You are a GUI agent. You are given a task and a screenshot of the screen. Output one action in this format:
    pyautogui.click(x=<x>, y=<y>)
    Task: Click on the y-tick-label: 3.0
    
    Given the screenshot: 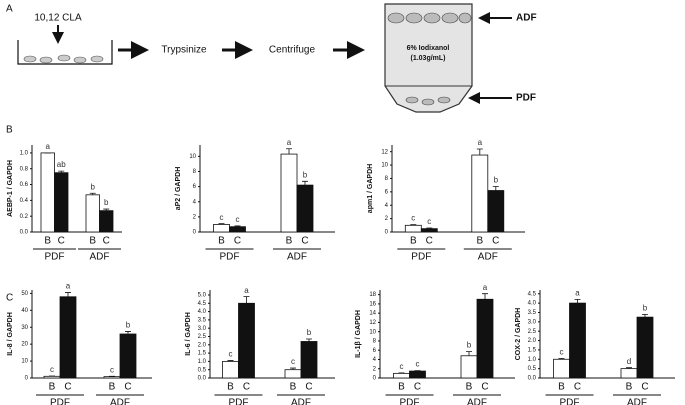 What is the action you would take?
    pyautogui.click(x=202, y=329)
    